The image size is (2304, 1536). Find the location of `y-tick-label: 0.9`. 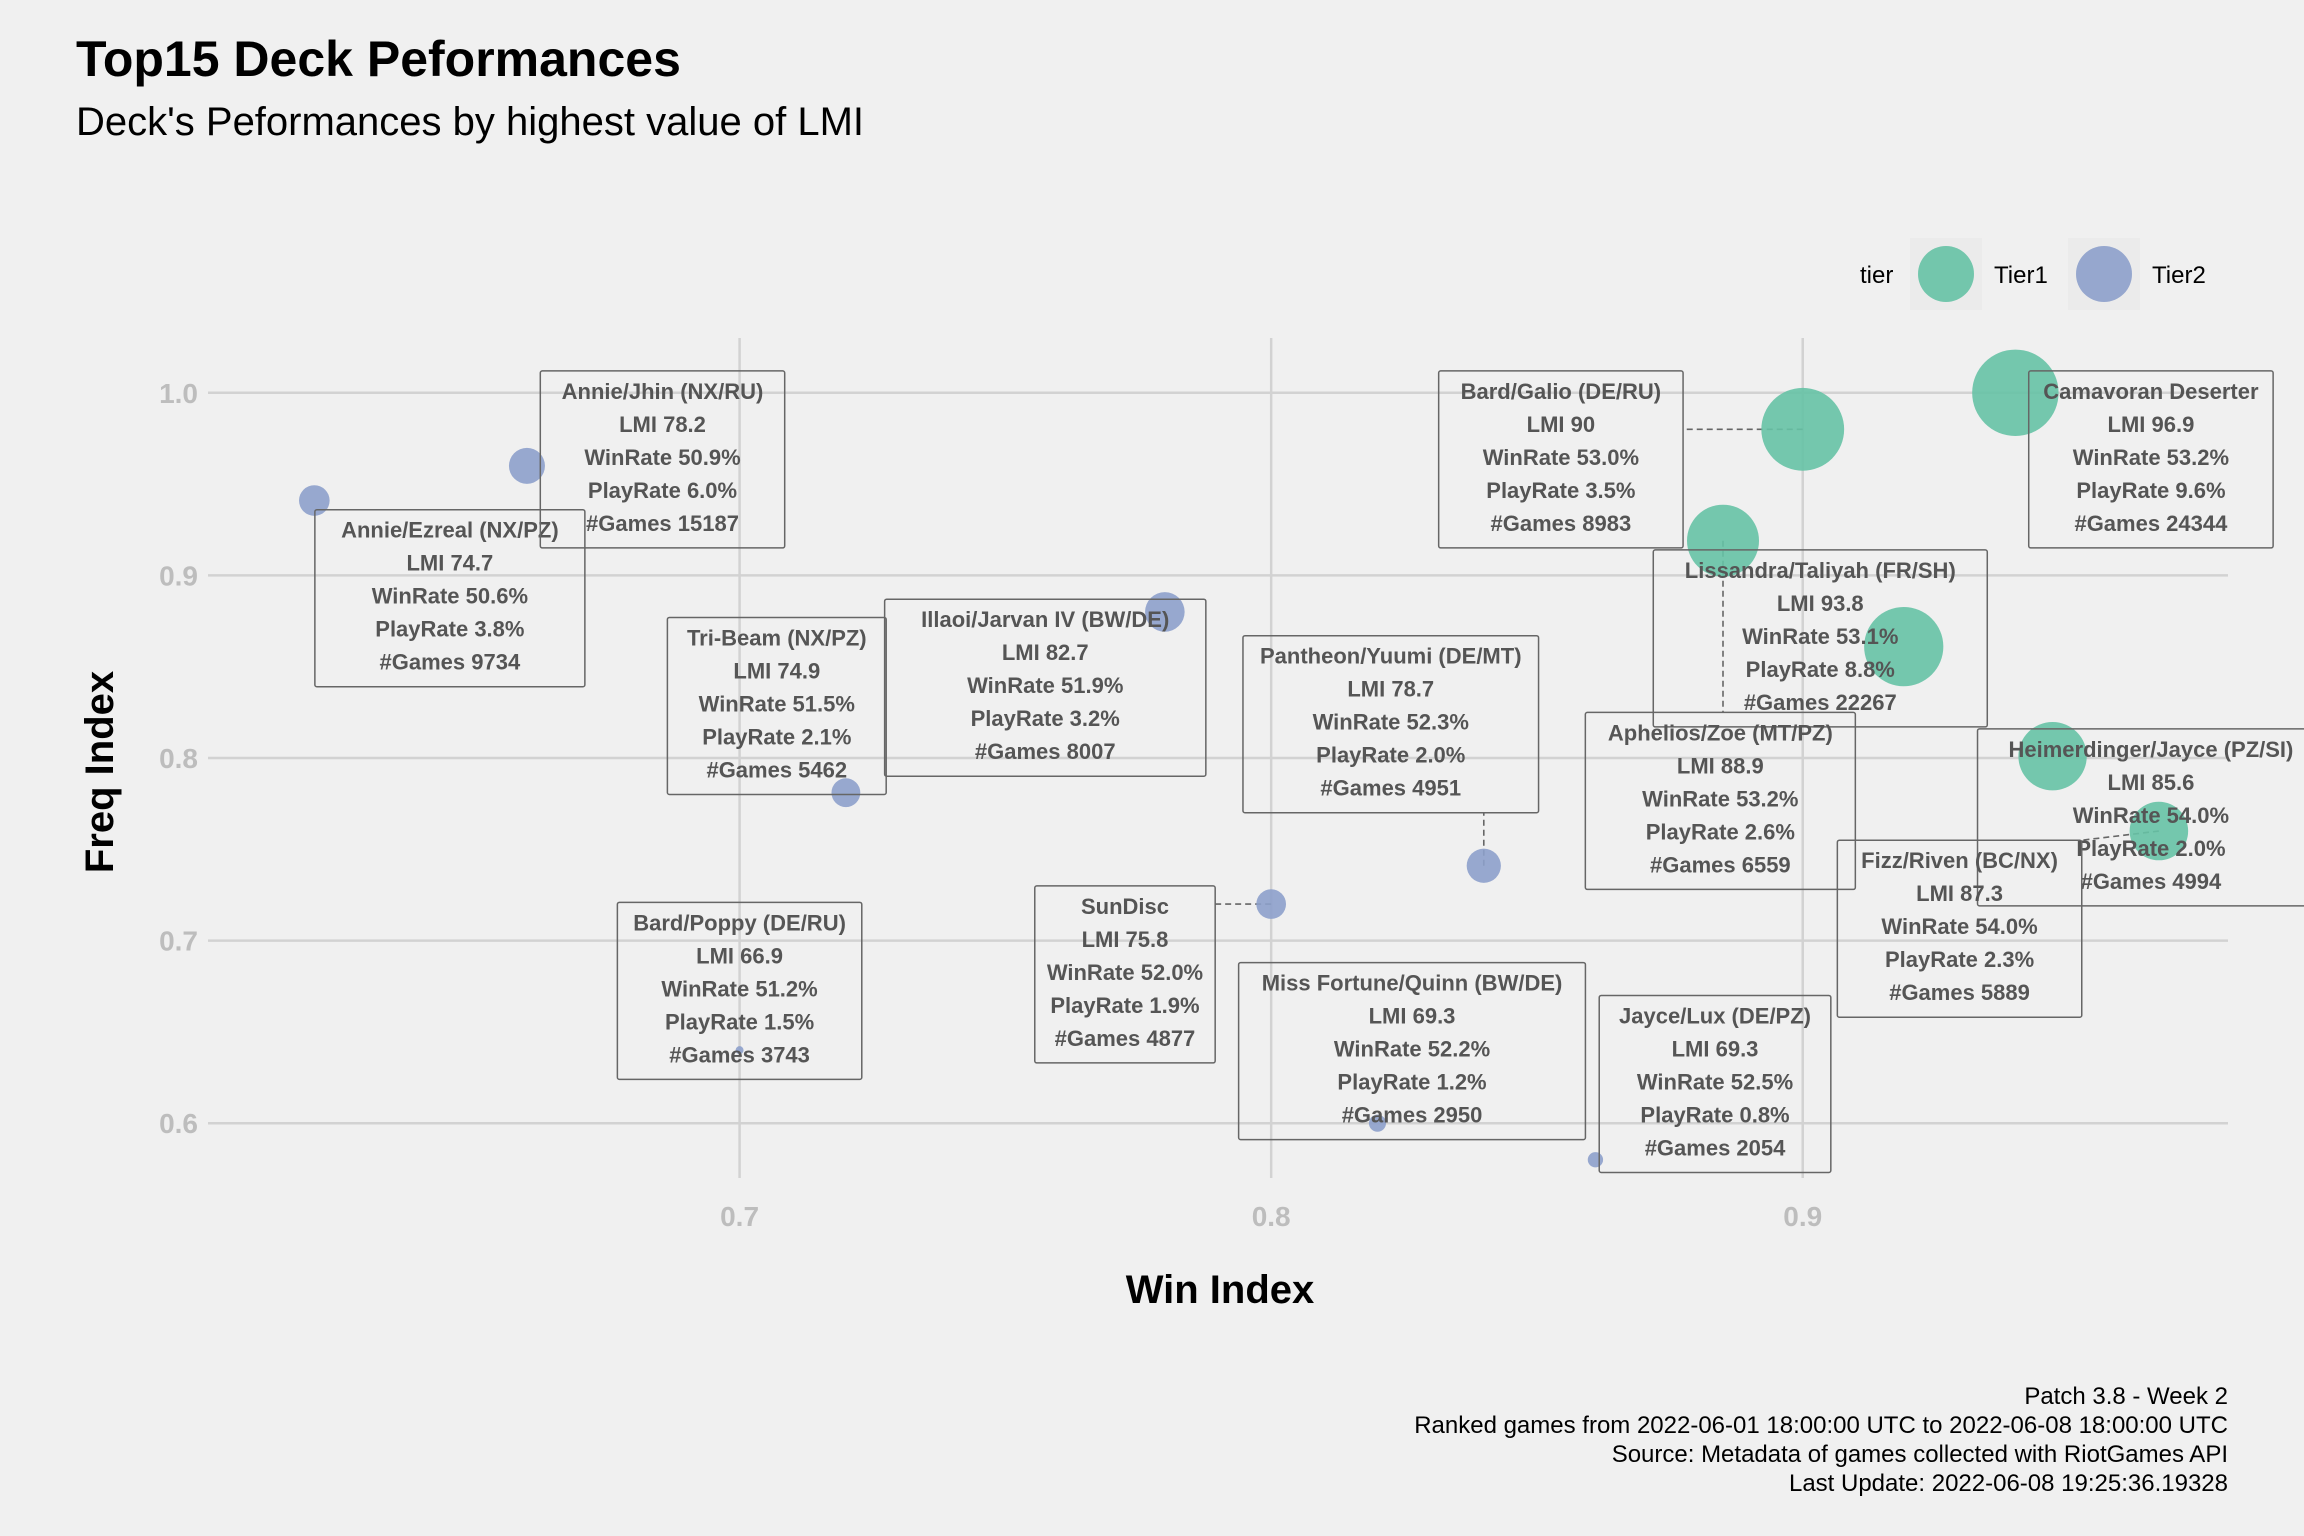

y-tick-label: 0.9 is located at coordinates (178, 575).